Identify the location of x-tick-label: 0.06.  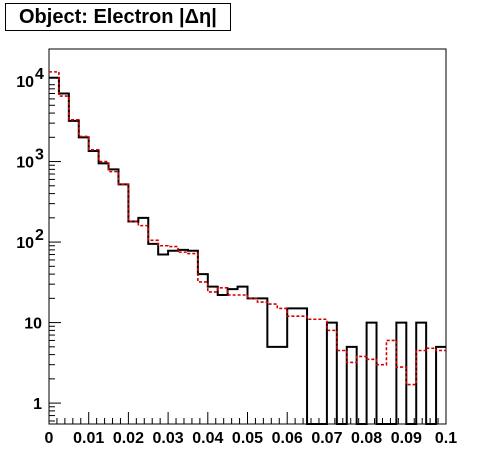
(287, 438).